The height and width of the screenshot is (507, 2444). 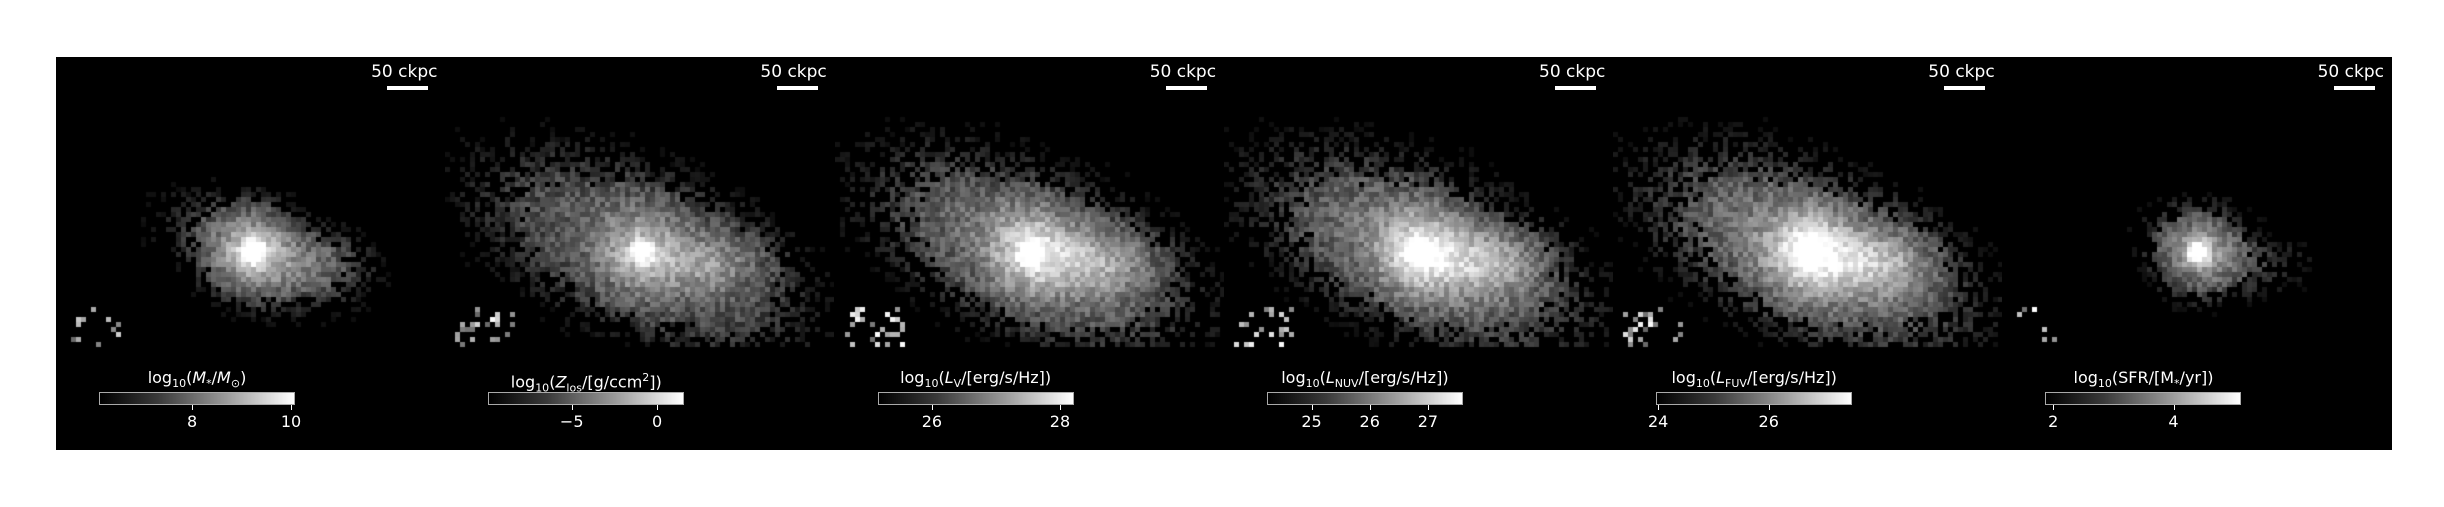 I want to click on galaxy-image-v-band-luminosity, so click(x=1029, y=253).